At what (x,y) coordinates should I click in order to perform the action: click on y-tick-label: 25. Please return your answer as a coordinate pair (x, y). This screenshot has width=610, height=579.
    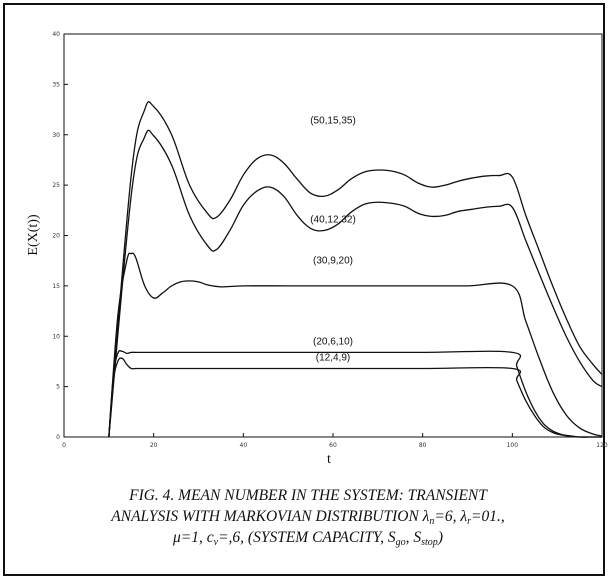
    Looking at the image, I should click on (56, 185).